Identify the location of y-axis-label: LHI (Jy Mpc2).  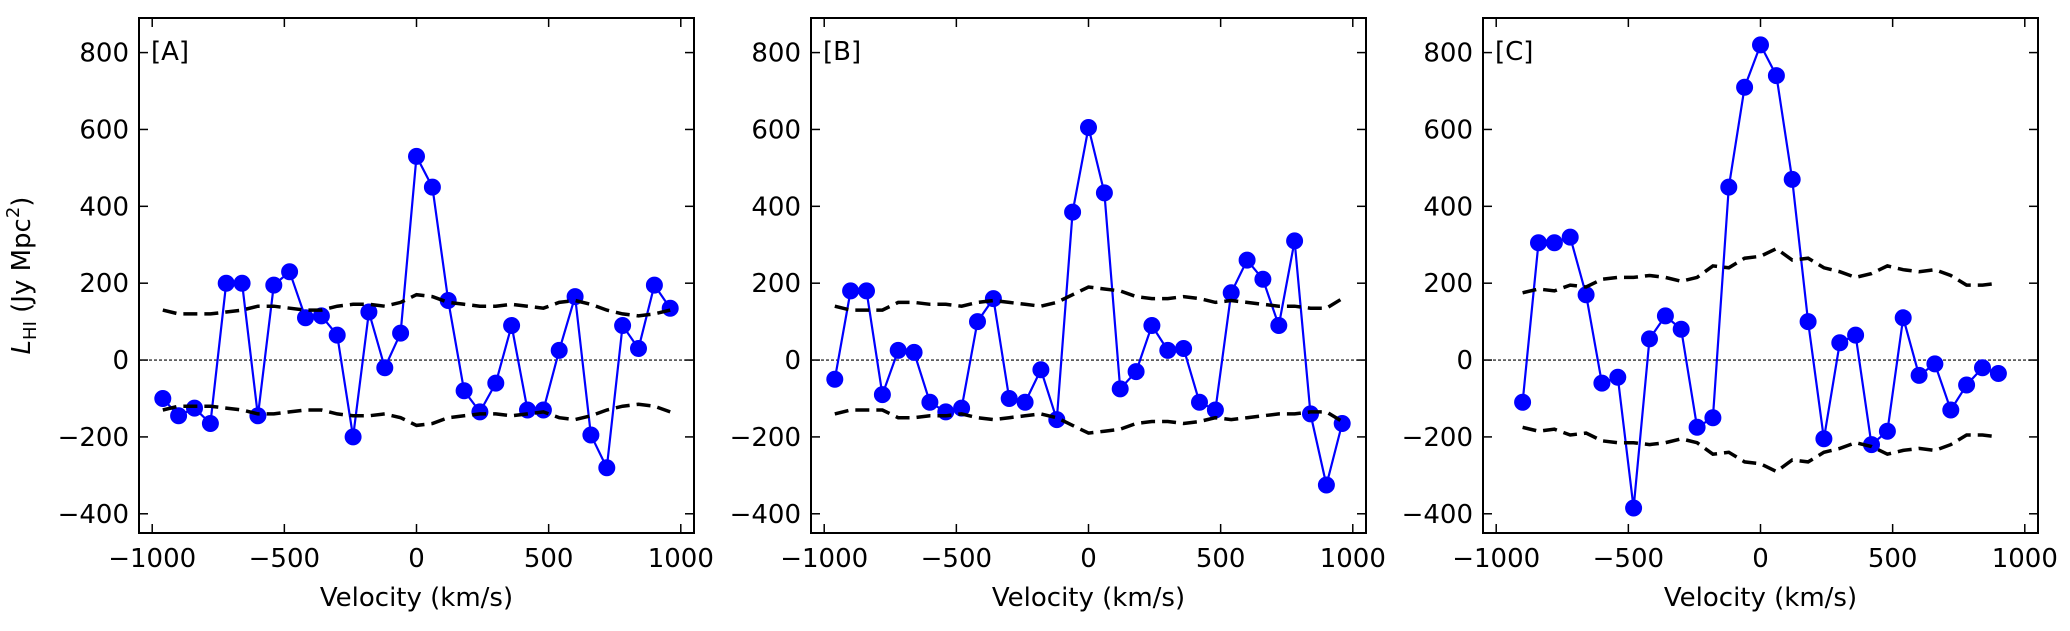
(22, 276).